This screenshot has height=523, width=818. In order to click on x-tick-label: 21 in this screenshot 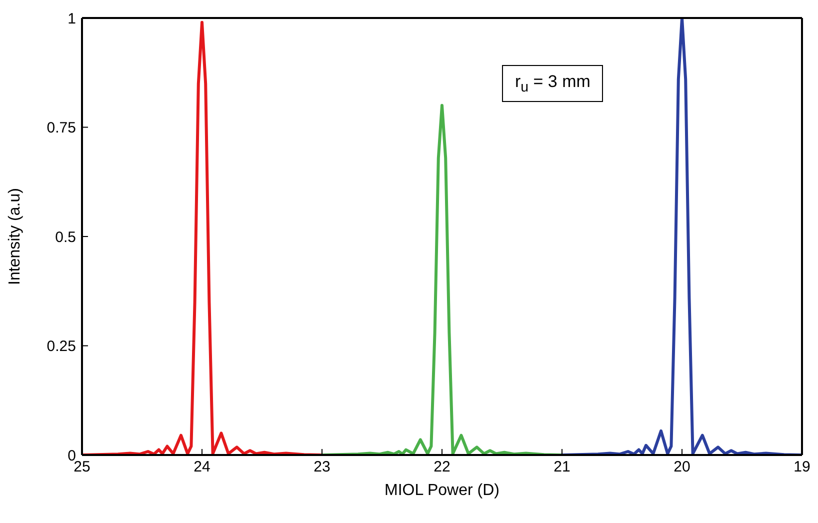, I will do `click(562, 467)`.